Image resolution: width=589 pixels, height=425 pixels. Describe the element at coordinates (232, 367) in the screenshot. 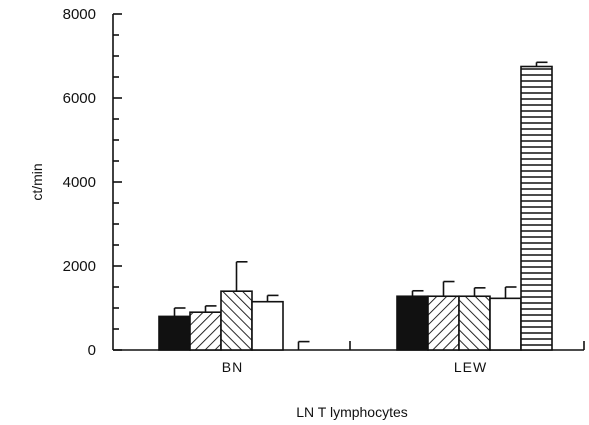

I see `category-label: BN` at that location.